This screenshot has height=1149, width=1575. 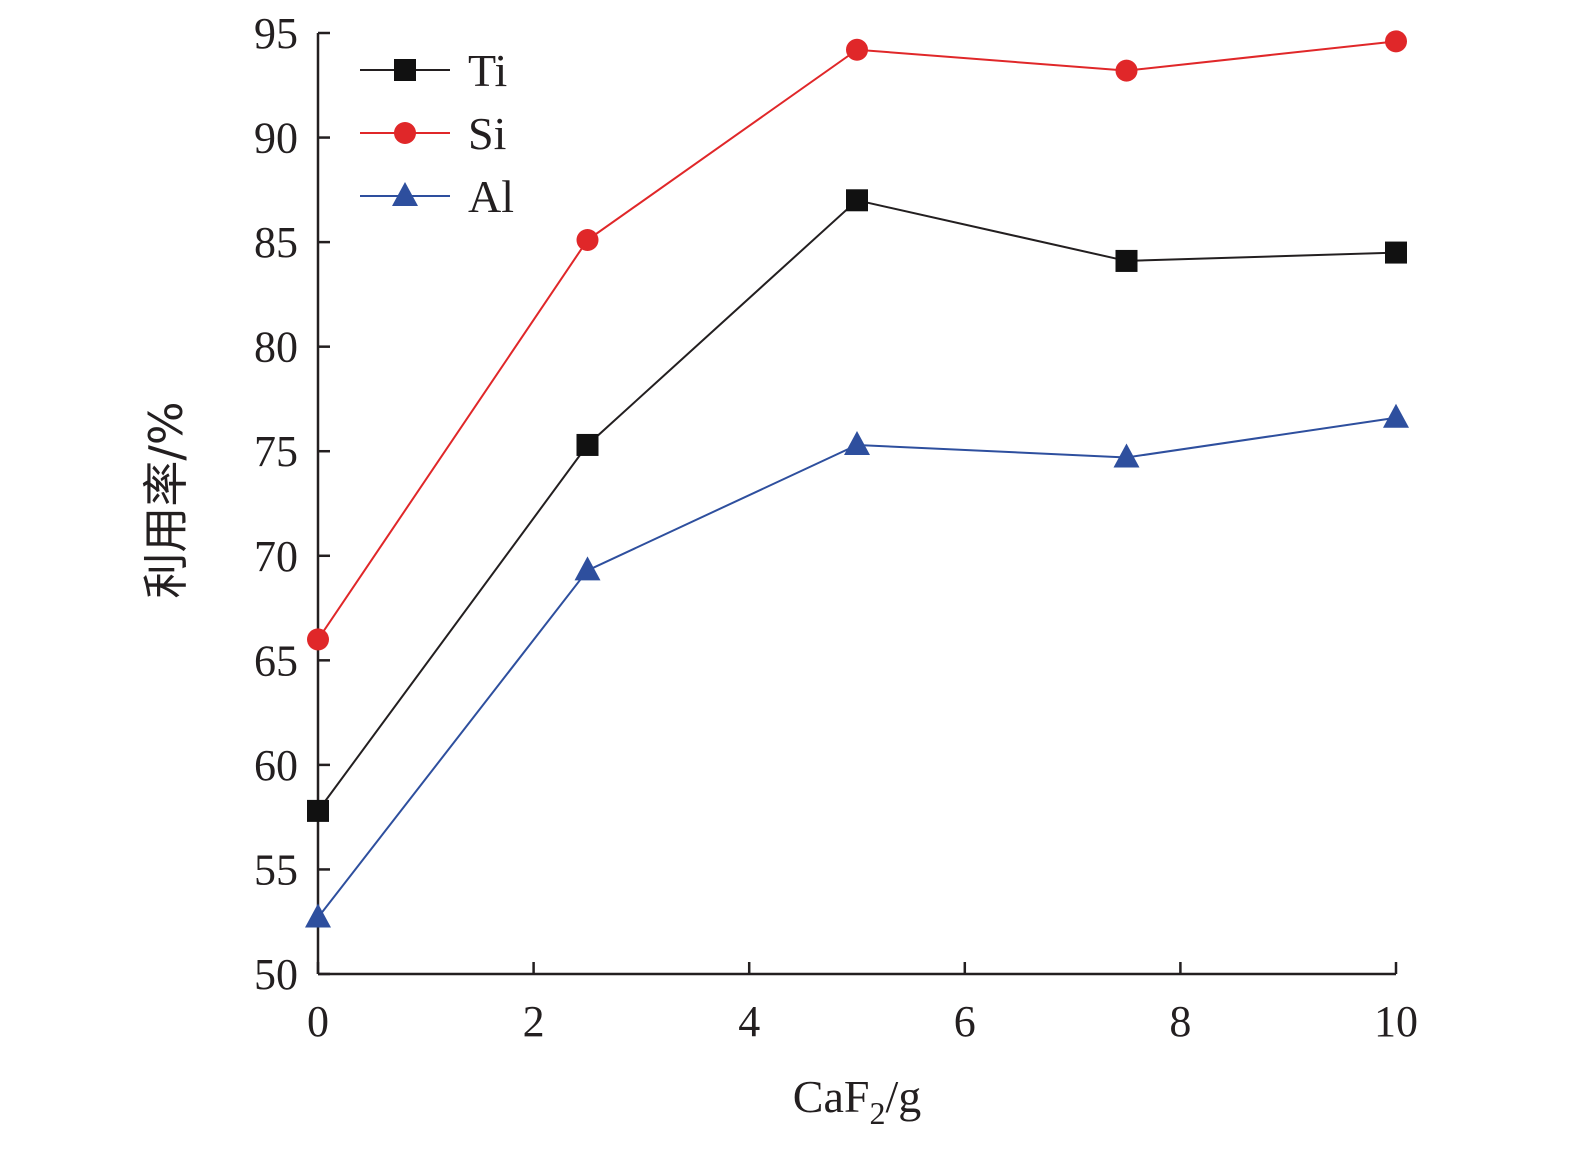 What do you see at coordinates (534, 1021) in the screenshot?
I see `x-tick-label: 2` at bounding box center [534, 1021].